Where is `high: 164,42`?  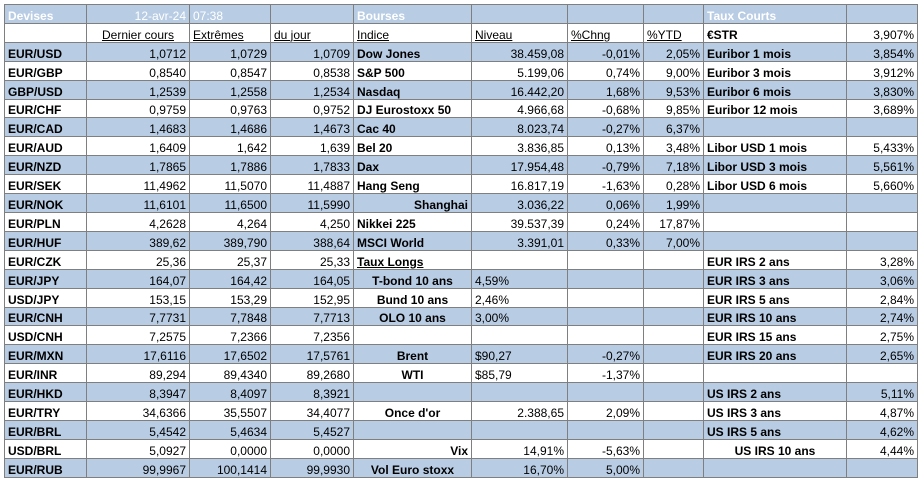
high: 164,42 is located at coordinates (230, 278).